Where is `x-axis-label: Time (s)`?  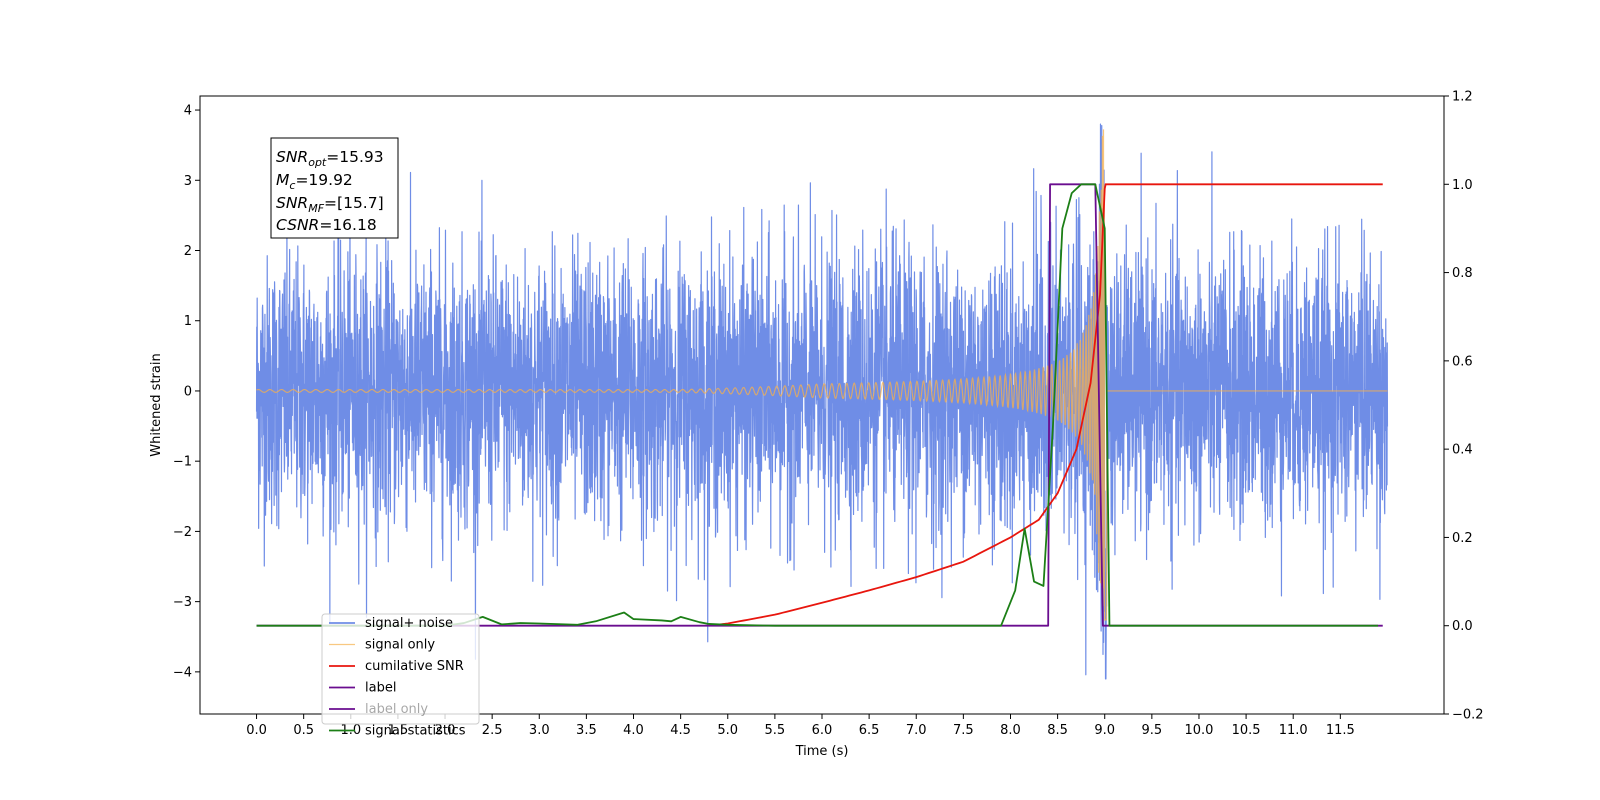
x-axis-label: Time (s) is located at coordinates (822, 751).